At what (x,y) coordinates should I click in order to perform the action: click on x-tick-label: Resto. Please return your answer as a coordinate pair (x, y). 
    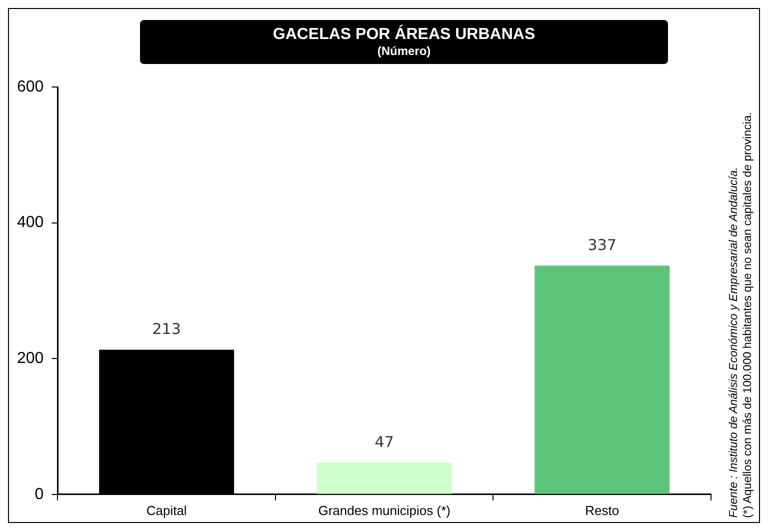
    Looking at the image, I should click on (602, 510).